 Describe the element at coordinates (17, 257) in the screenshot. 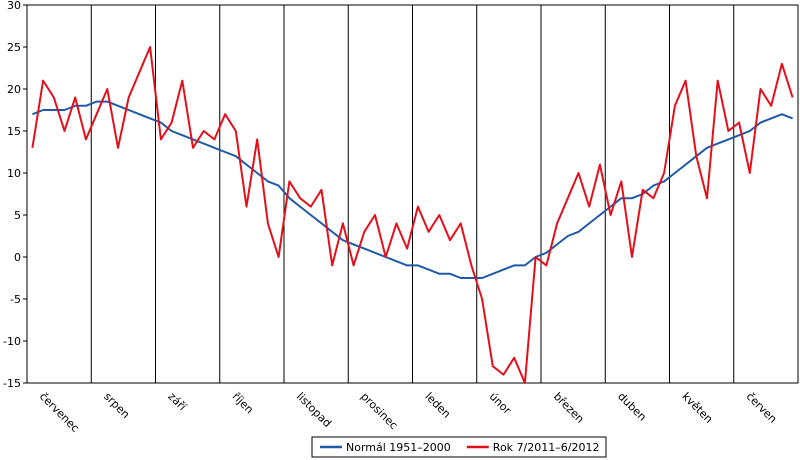

I see `y-tick-label: 0` at that location.